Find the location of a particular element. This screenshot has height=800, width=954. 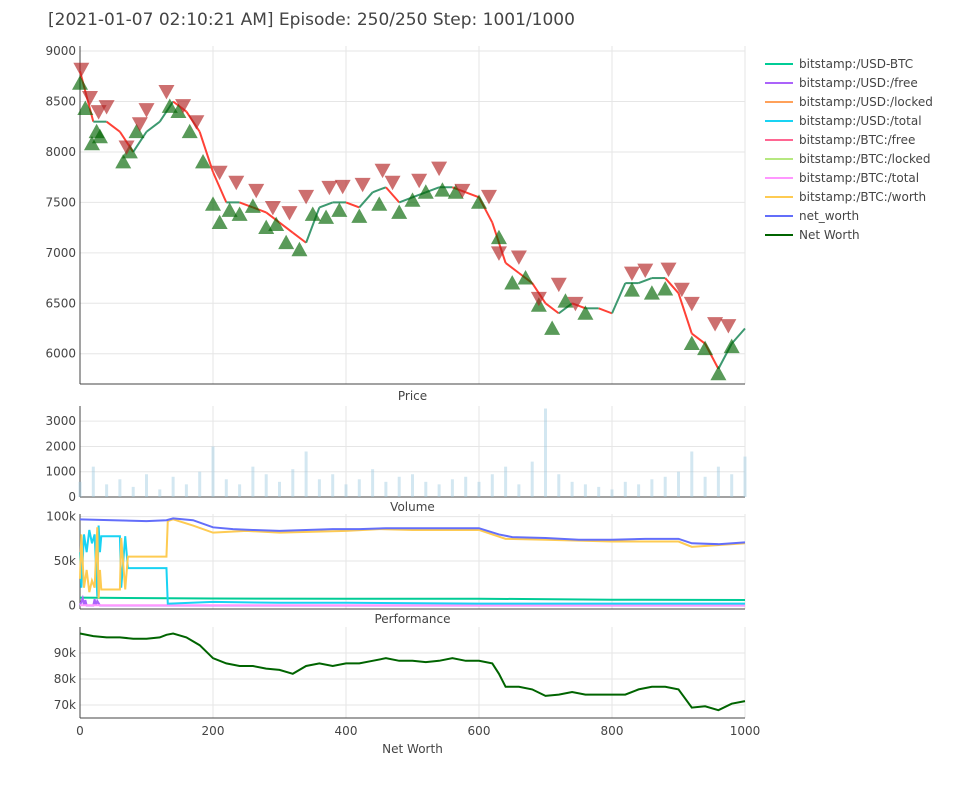

legend-item: bitstamp:/USD:/locked is located at coordinates (849, 102).